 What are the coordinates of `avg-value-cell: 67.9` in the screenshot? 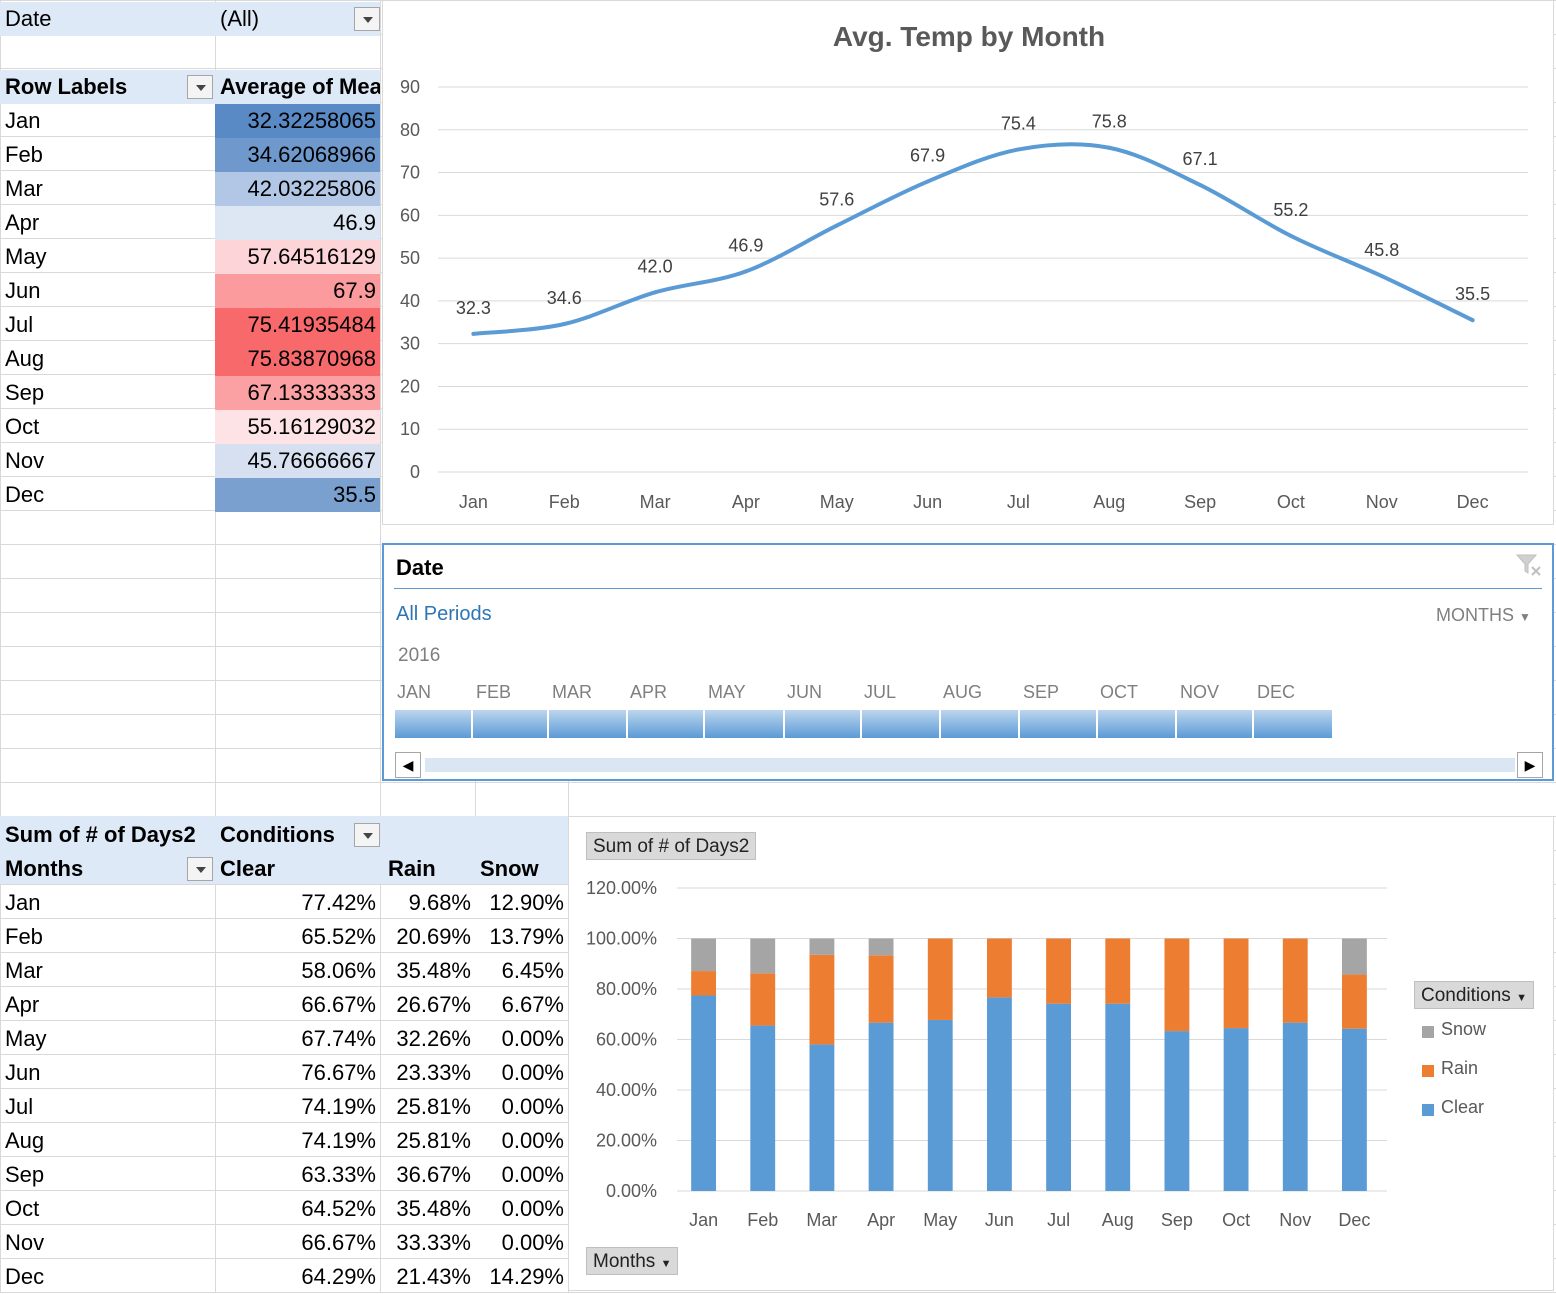 It's located at (297, 291).